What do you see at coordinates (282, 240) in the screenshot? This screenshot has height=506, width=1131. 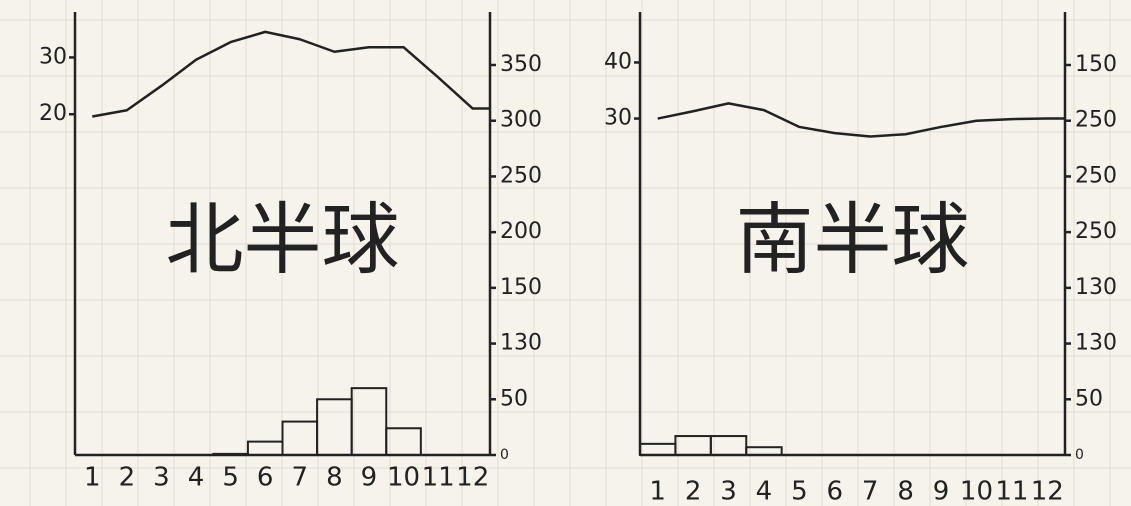 I see `annotation: 北半球` at bounding box center [282, 240].